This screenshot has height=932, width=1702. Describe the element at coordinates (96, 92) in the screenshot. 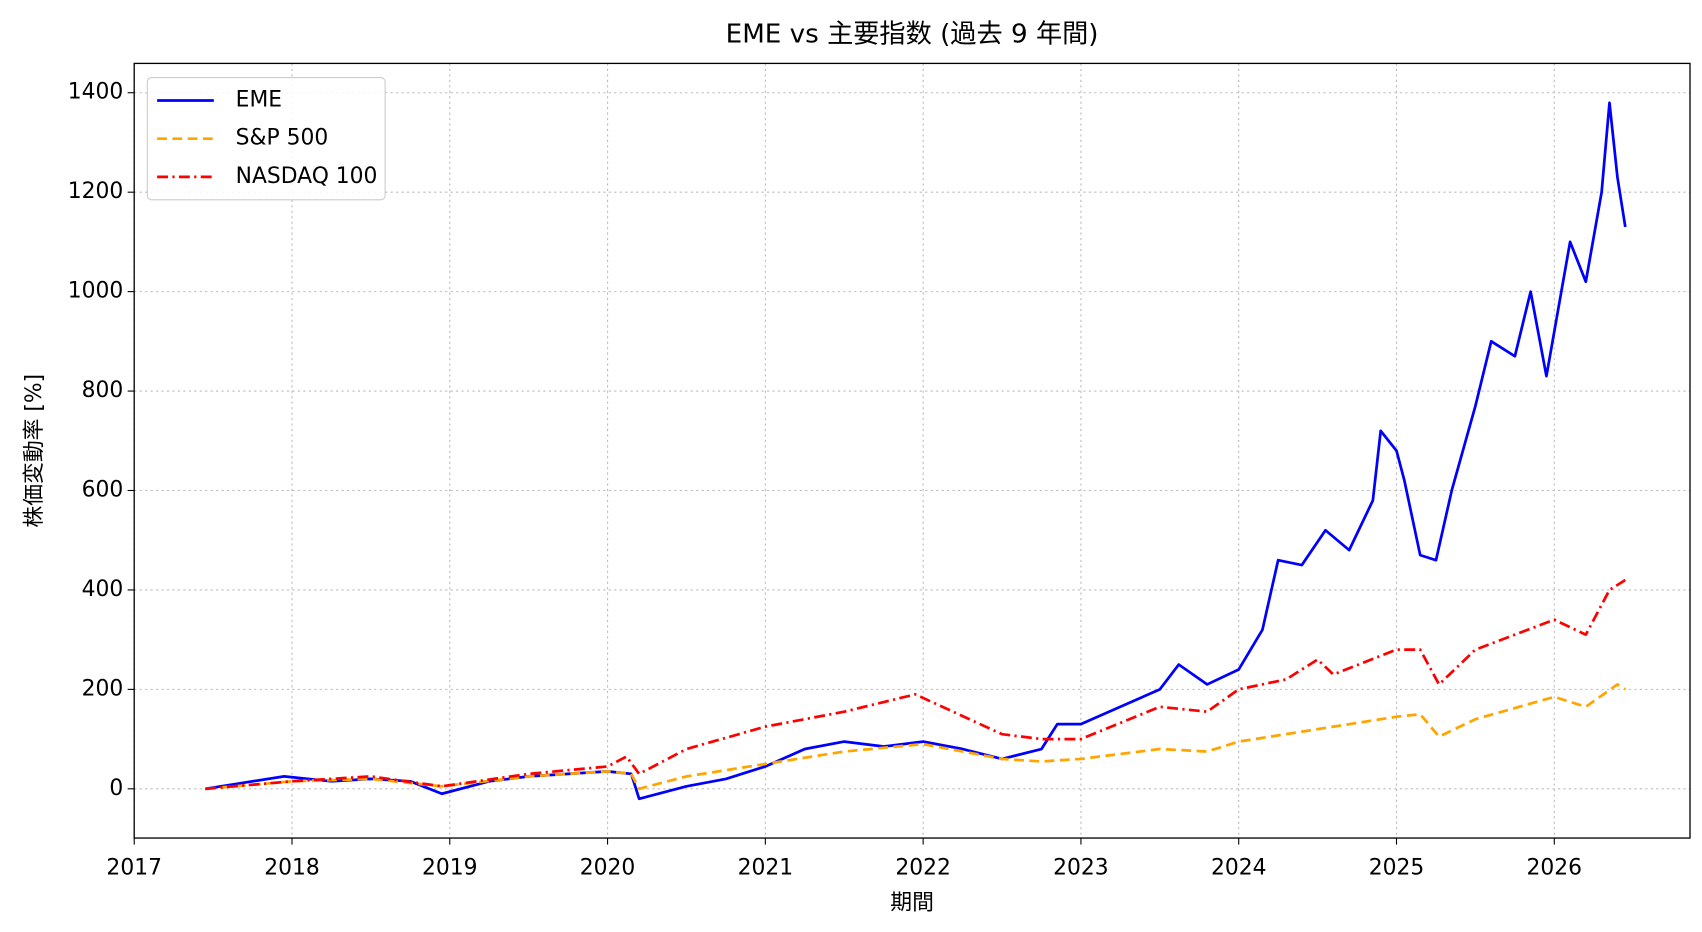

I see `y-tick-label: 1400` at that location.